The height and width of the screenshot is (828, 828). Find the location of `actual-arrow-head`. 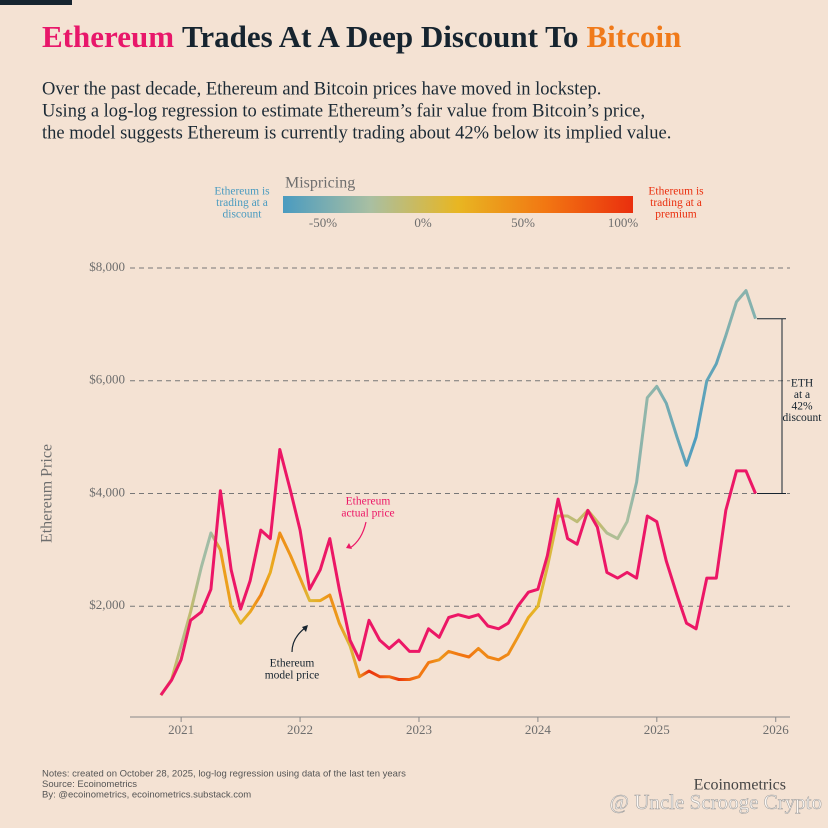

actual-arrow-head is located at coordinates (349, 546).